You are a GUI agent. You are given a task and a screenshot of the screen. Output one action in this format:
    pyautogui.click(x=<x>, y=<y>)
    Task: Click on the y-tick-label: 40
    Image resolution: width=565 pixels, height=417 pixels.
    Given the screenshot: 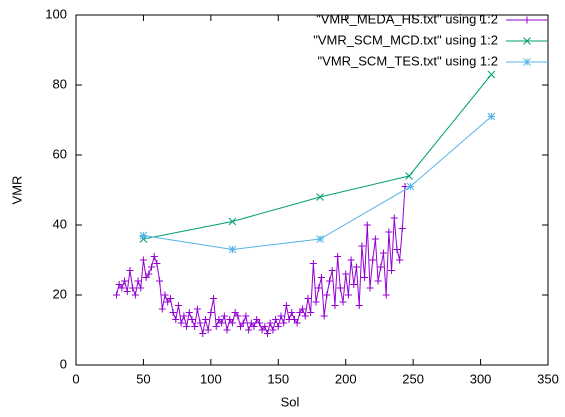 What is the action you would take?
    pyautogui.click(x=60, y=223)
    